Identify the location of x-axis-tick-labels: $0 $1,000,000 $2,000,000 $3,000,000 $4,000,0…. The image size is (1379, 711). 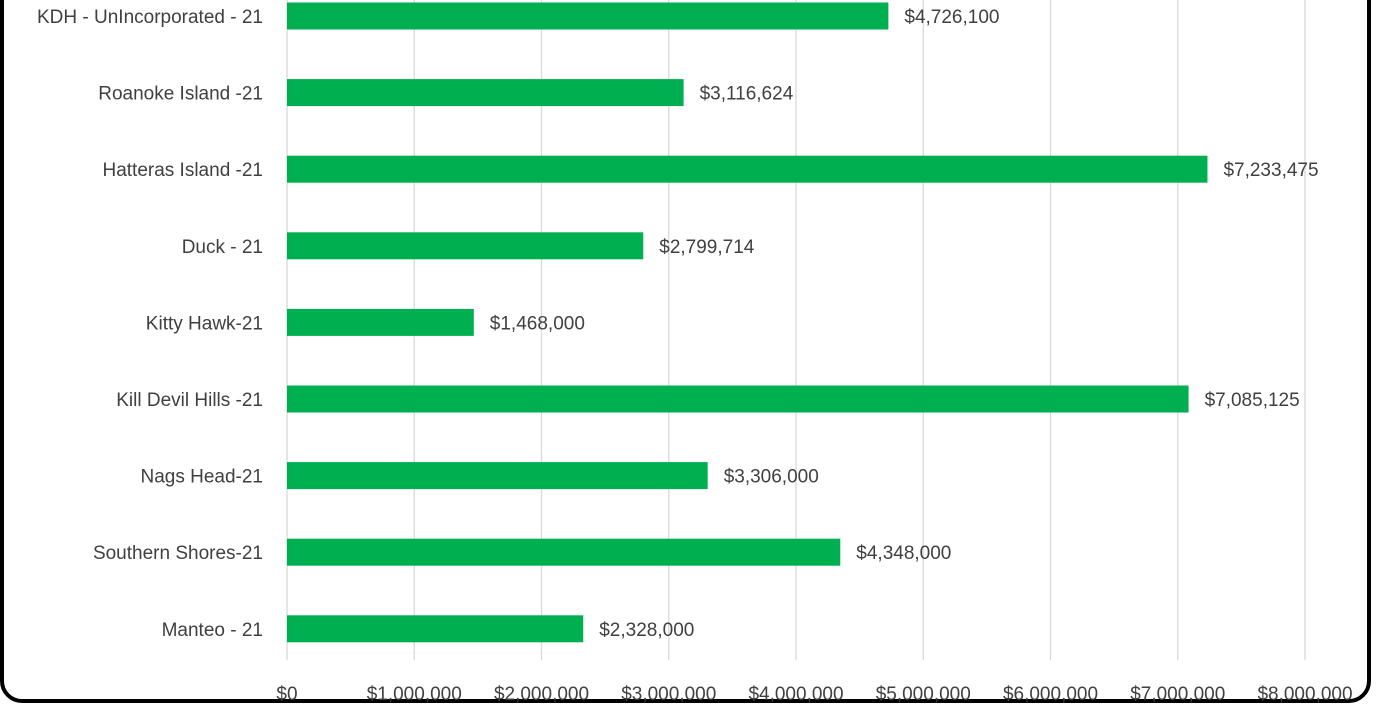
(814, 694).